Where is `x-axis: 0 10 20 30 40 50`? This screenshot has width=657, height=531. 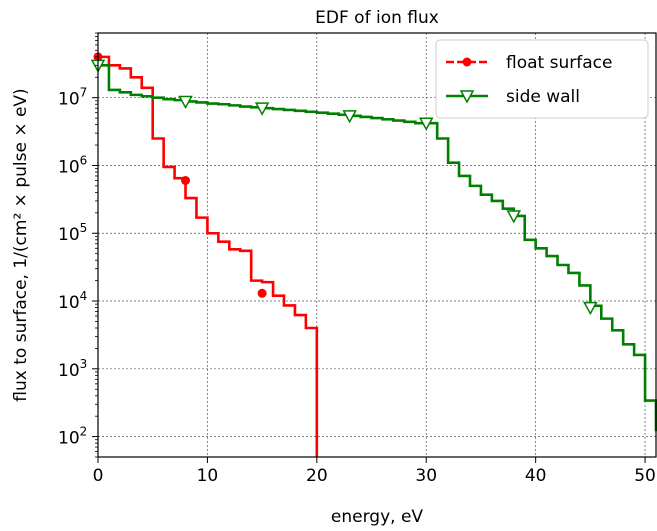 x-axis: 0 10 20 30 40 50 is located at coordinates (374, 471).